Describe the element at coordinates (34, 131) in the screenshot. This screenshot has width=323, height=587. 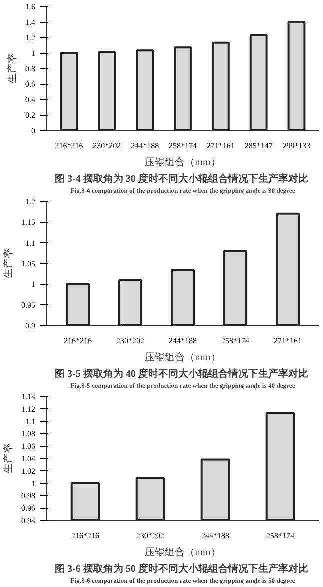
I see `y-tick-label: 0` at that location.